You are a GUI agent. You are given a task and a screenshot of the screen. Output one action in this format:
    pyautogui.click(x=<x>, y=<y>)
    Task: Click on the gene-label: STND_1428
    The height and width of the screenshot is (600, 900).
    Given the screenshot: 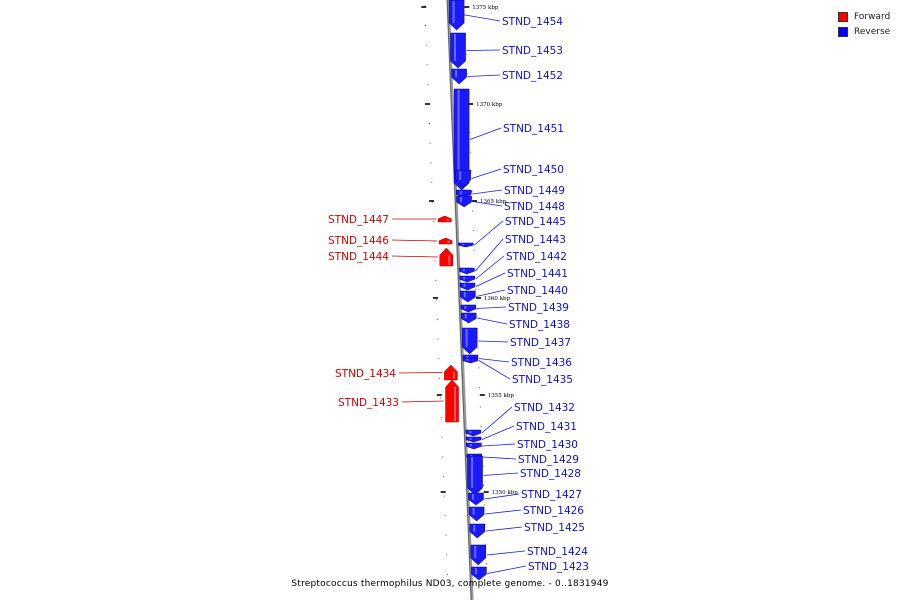 What is the action you would take?
    pyautogui.click(x=550, y=474)
    